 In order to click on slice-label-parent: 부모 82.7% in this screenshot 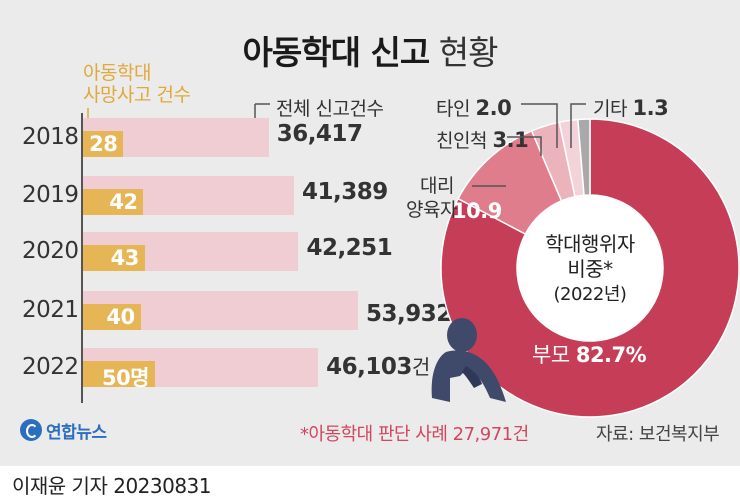, I will do `click(589, 354)`.